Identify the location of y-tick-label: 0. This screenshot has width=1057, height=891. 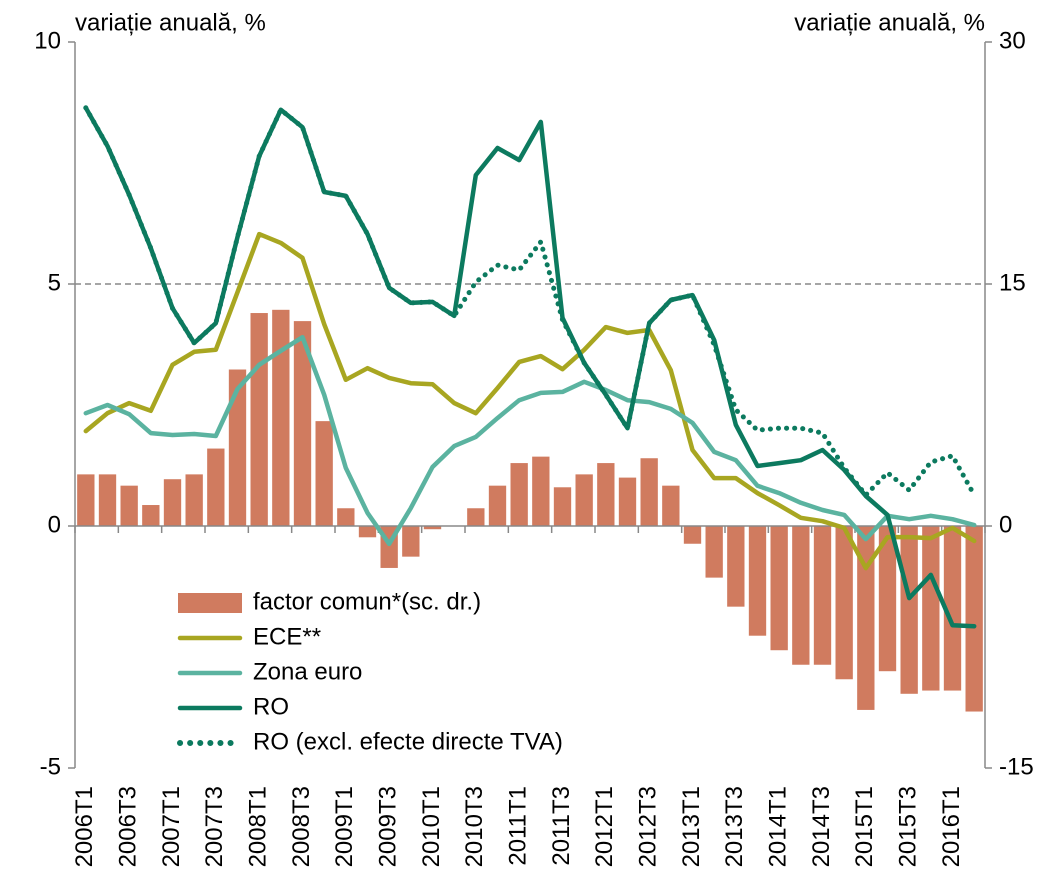
(54, 524).